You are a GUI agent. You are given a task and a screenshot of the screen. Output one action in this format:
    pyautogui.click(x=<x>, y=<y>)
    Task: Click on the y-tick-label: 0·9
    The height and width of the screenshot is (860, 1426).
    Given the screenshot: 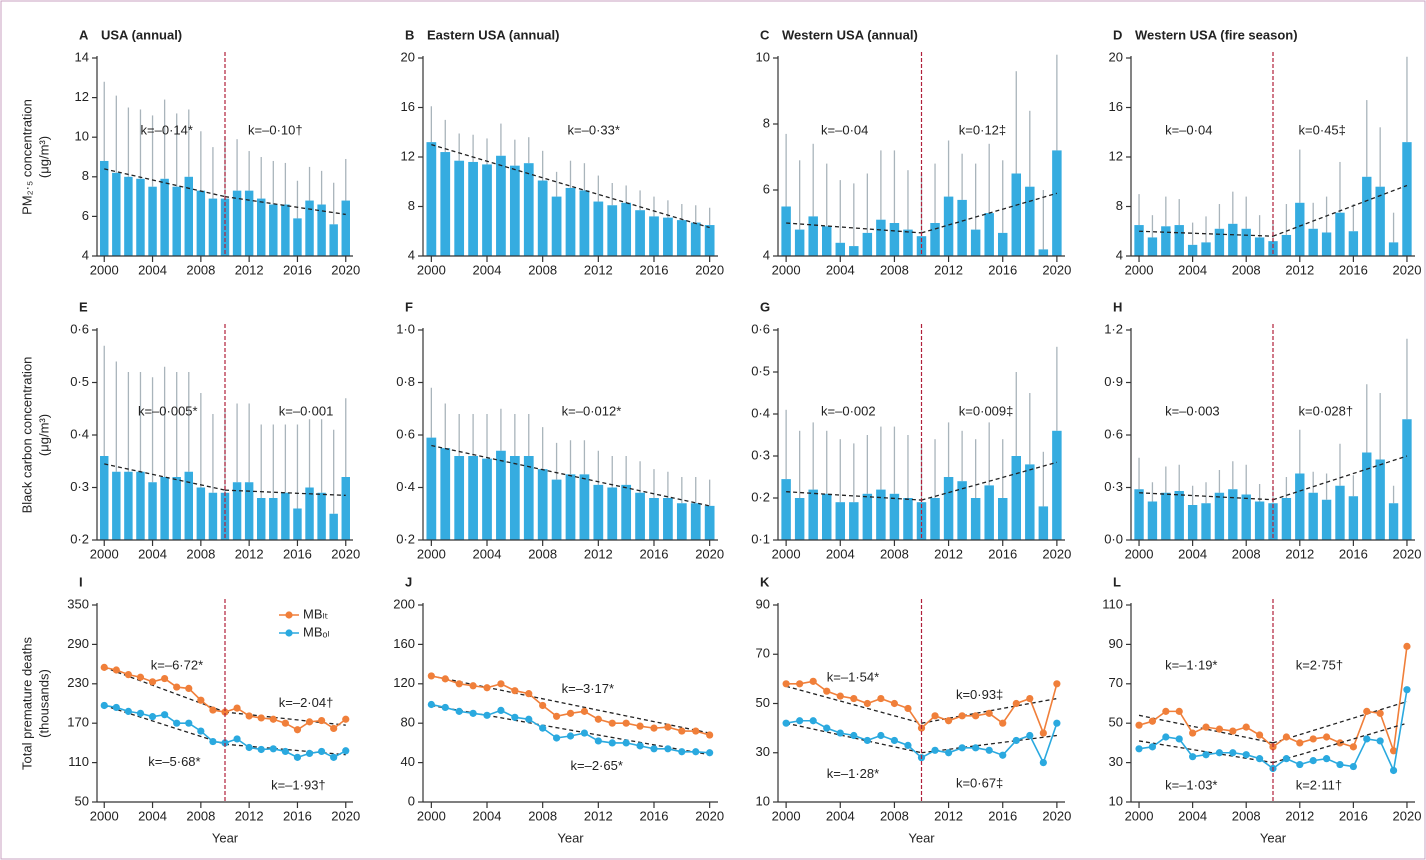 What is the action you would take?
    pyautogui.click(x=1113, y=381)
    